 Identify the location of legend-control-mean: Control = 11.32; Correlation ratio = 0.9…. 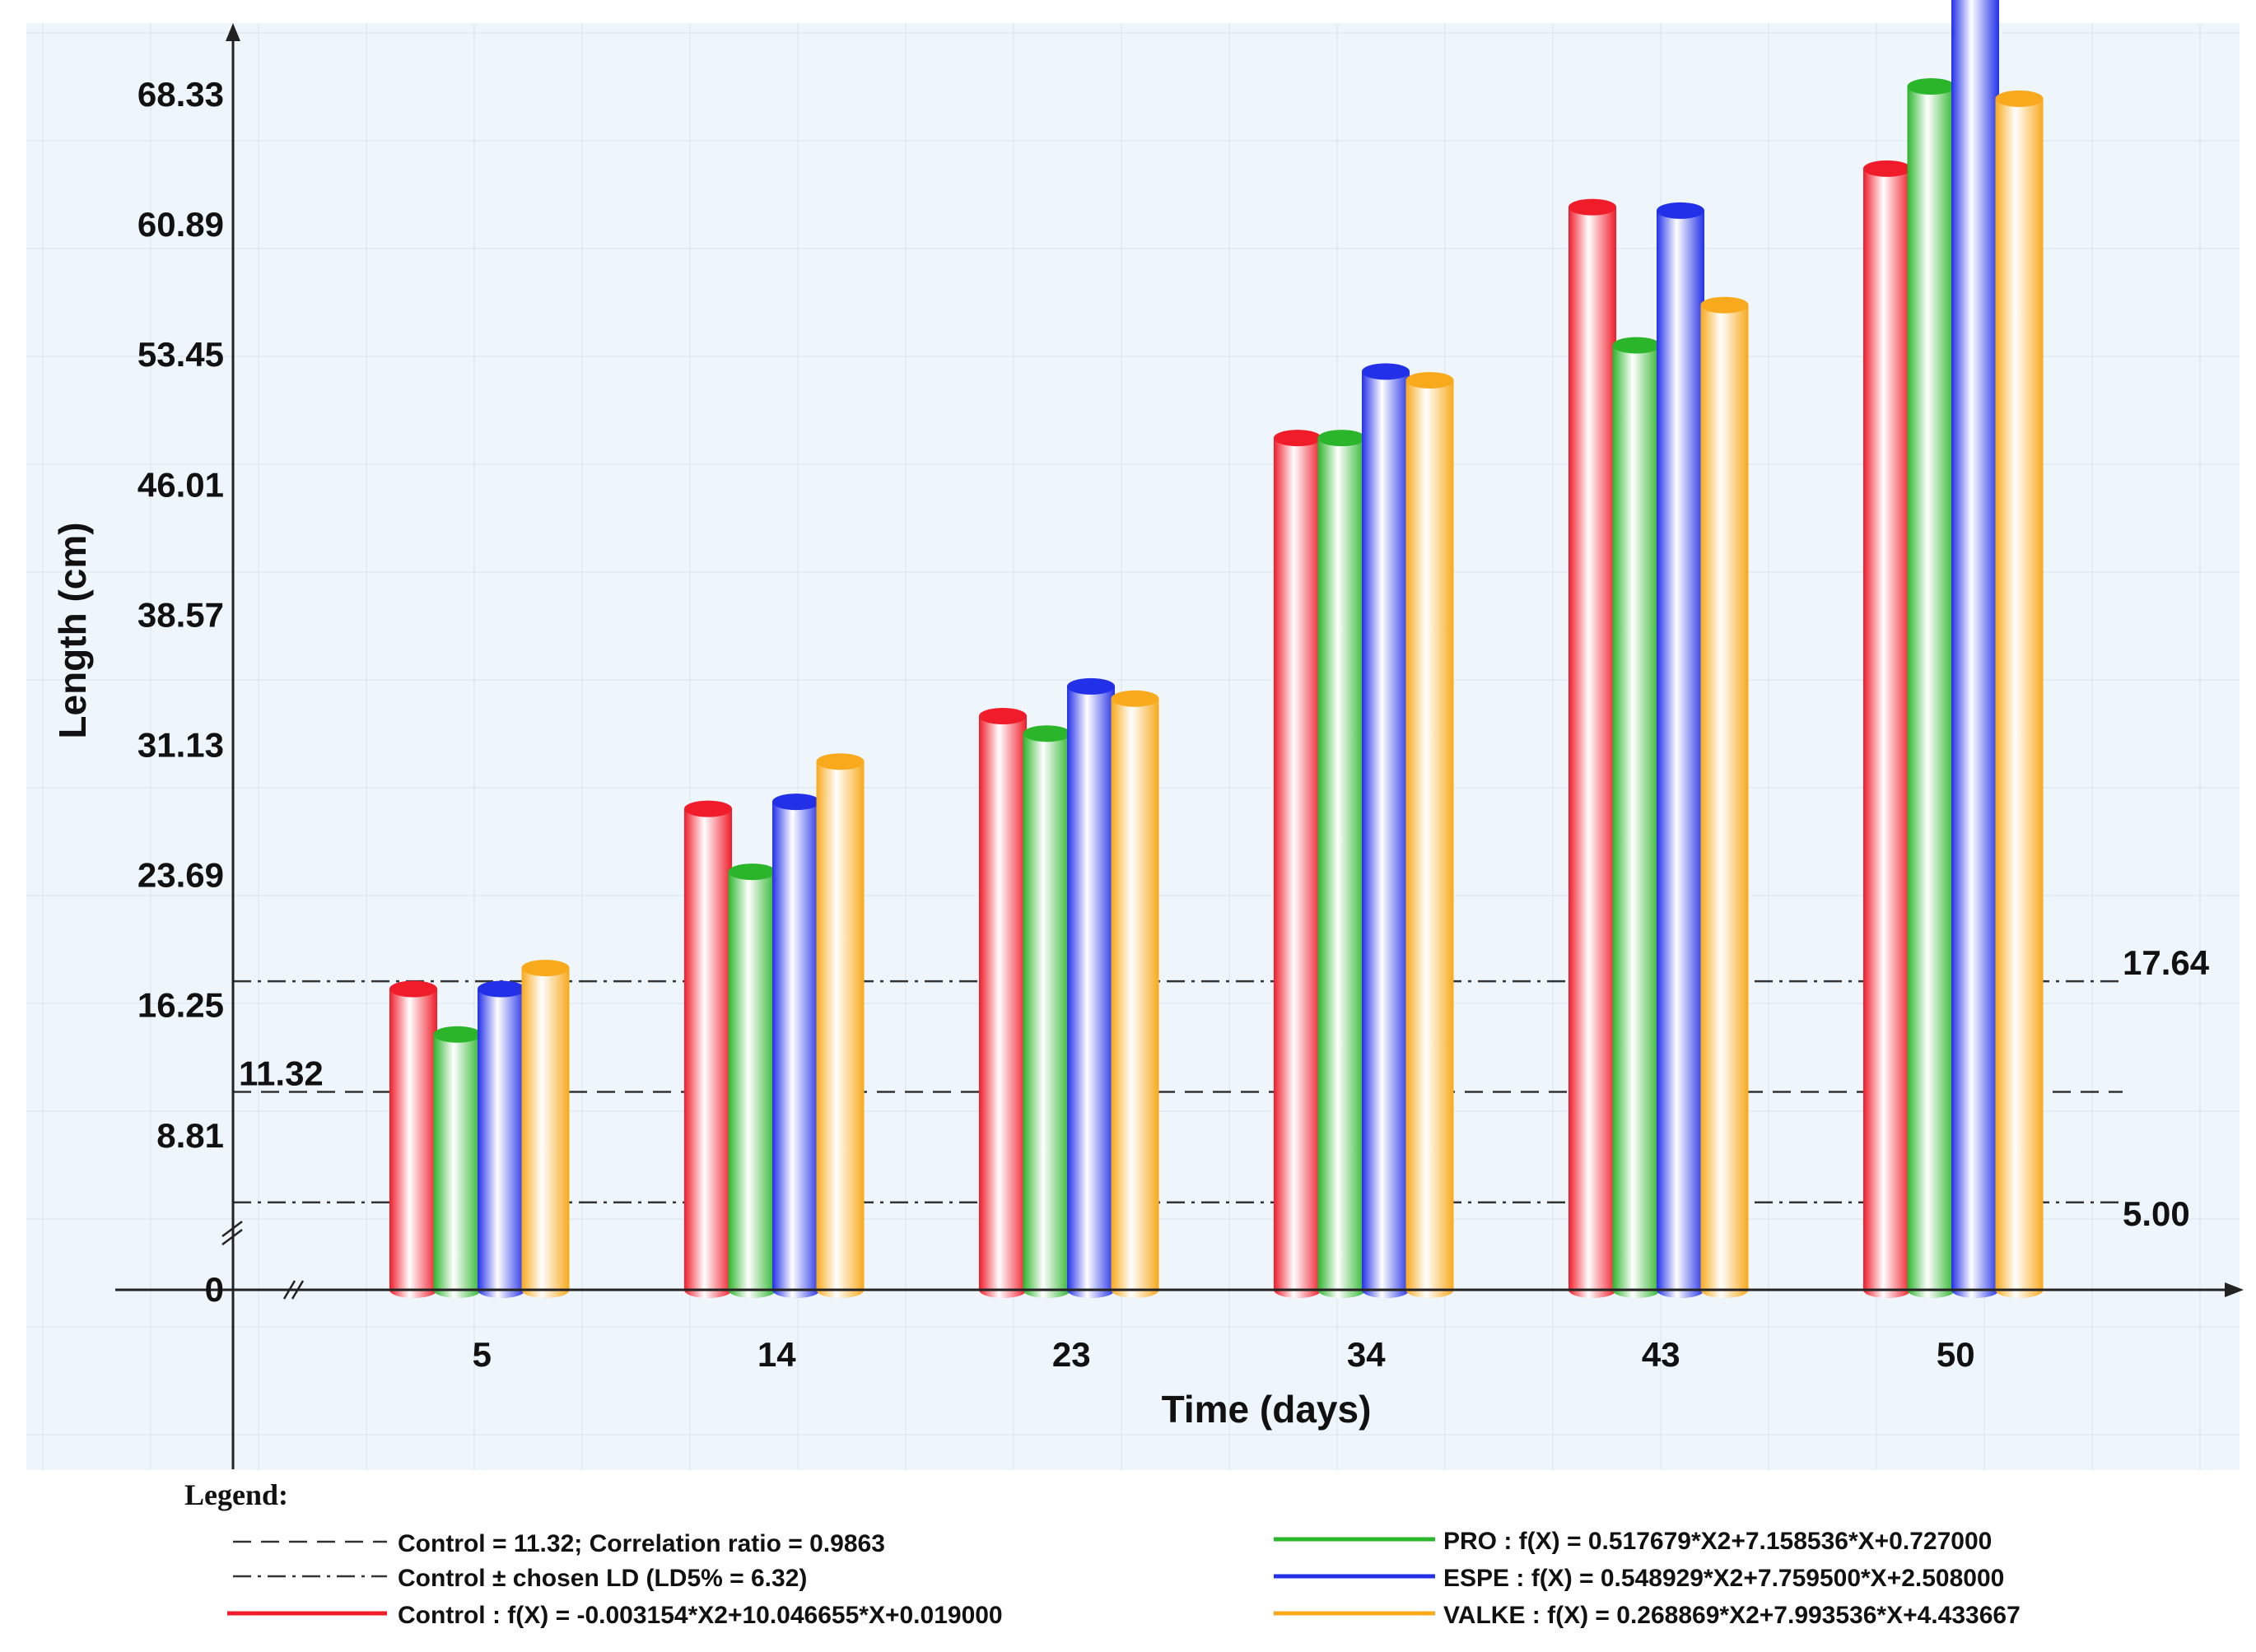
(641, 1543).